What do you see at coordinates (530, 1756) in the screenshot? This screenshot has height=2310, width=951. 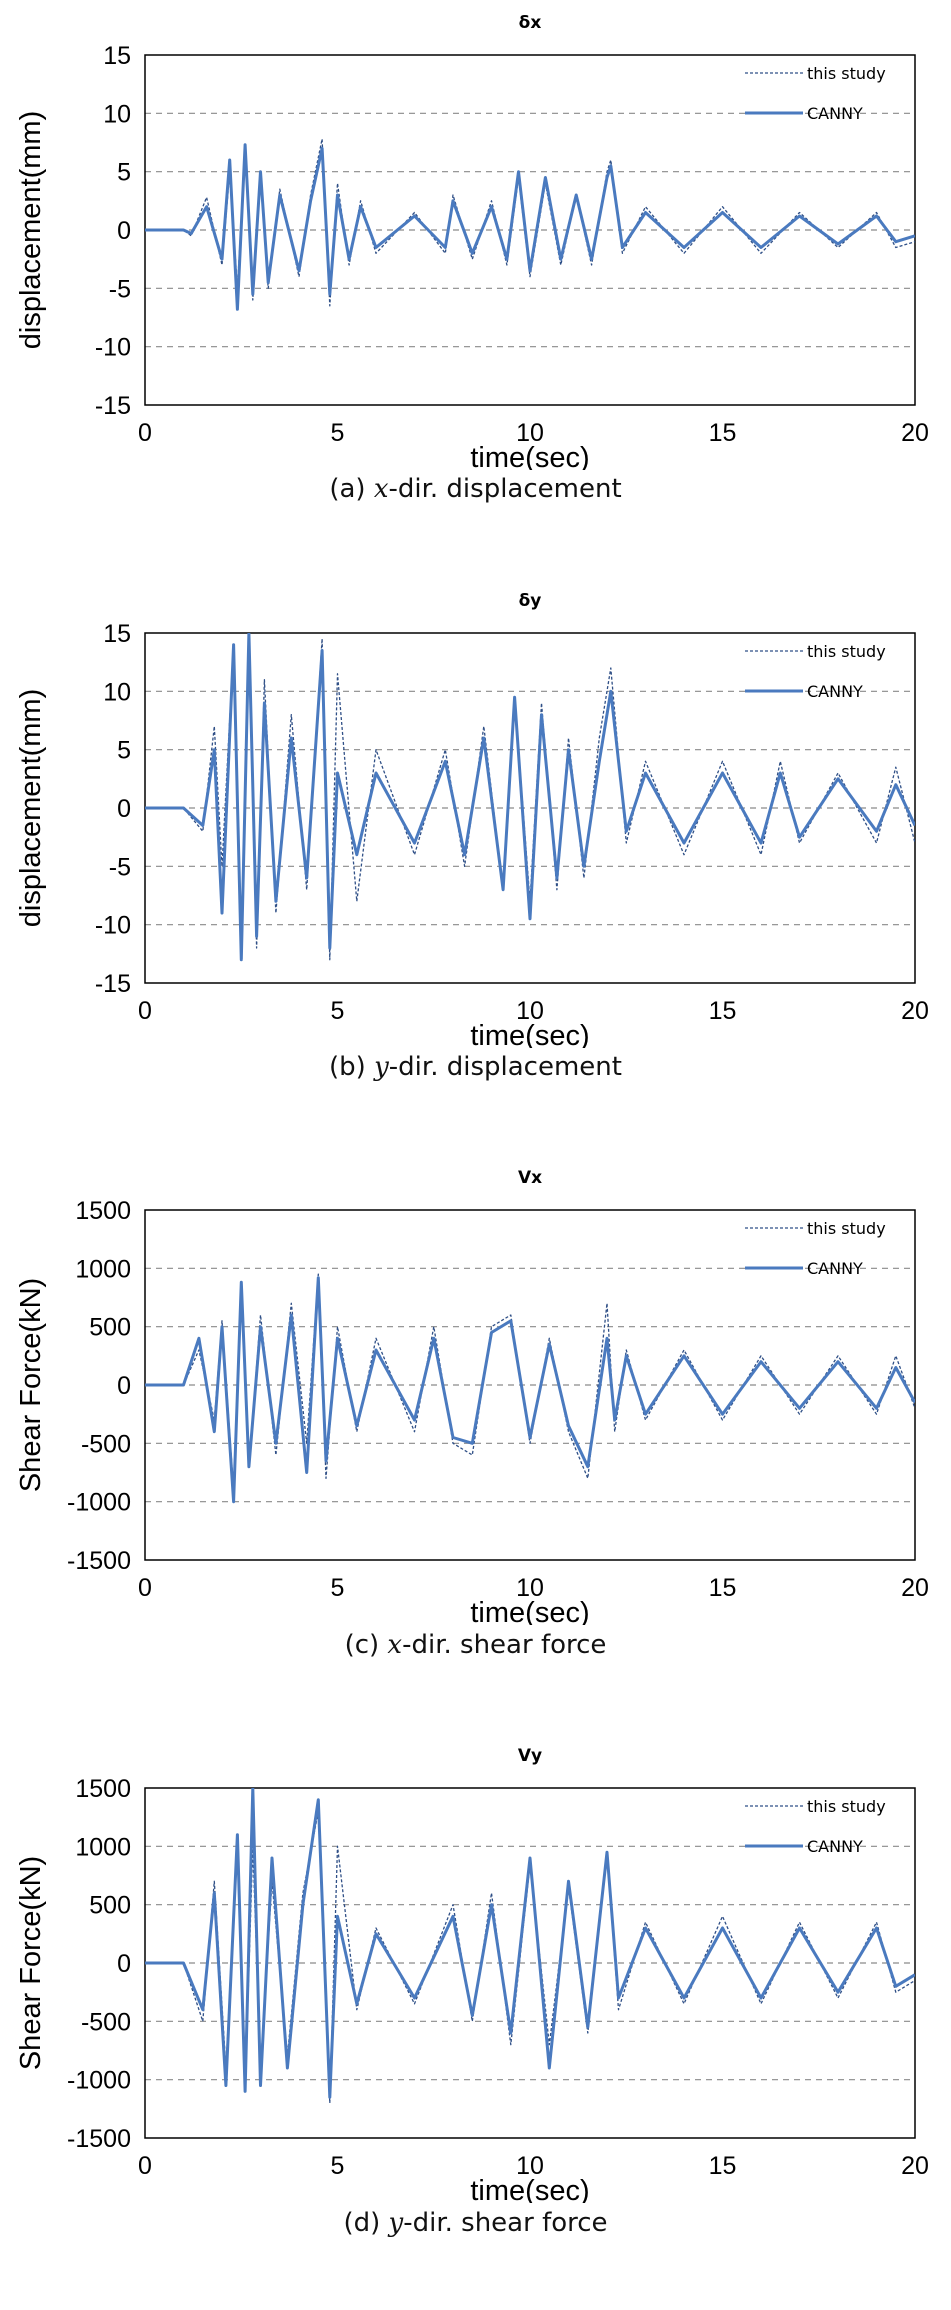 I see `chart-title: Vy` at bounding box center [530, 1756].